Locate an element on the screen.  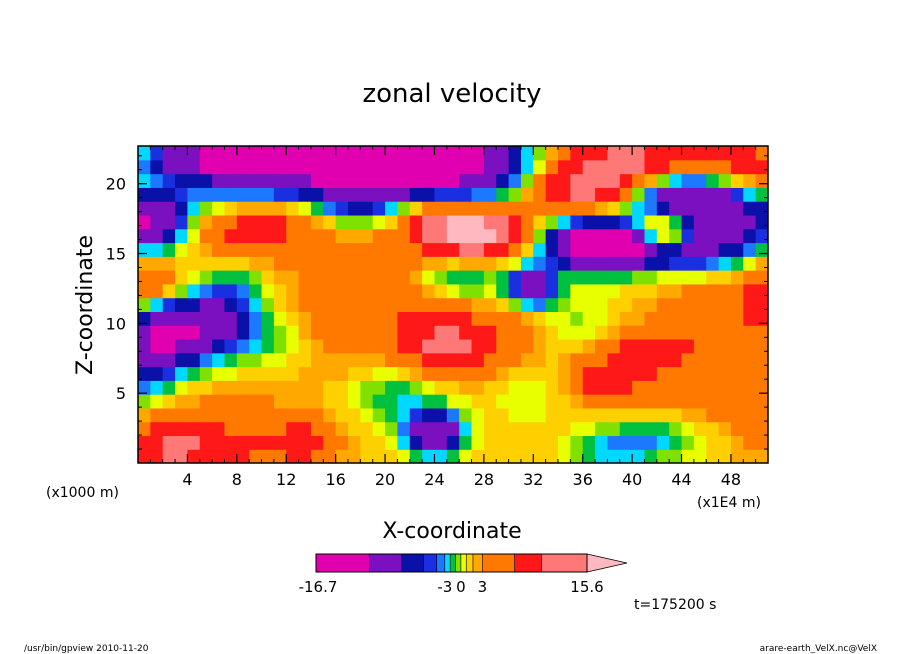
y-tick-label: 10 is located at coordinates (116, 323).